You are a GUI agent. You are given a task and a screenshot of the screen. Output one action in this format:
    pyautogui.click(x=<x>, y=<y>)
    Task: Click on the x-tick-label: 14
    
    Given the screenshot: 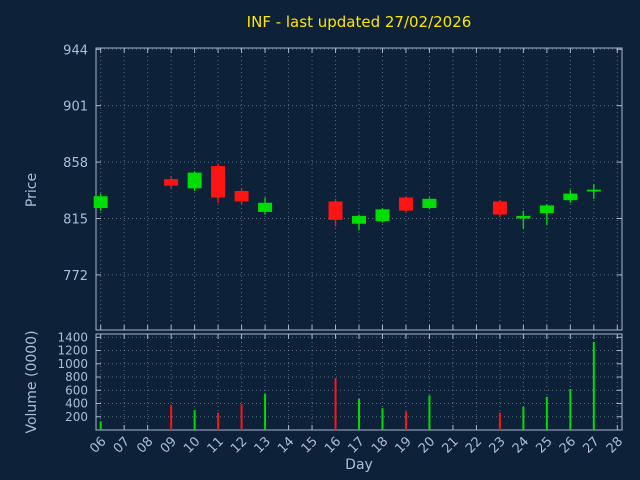 What is the action you would take?
    pyautogui.click(x=286, y=445)
    